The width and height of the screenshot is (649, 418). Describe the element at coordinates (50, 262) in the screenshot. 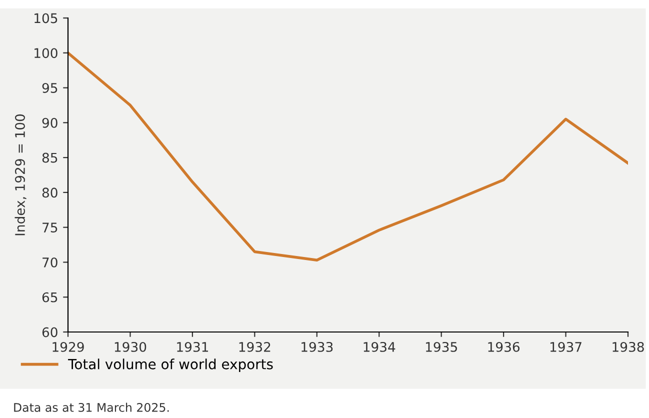

I see `y-tick-label: 70` at that location.